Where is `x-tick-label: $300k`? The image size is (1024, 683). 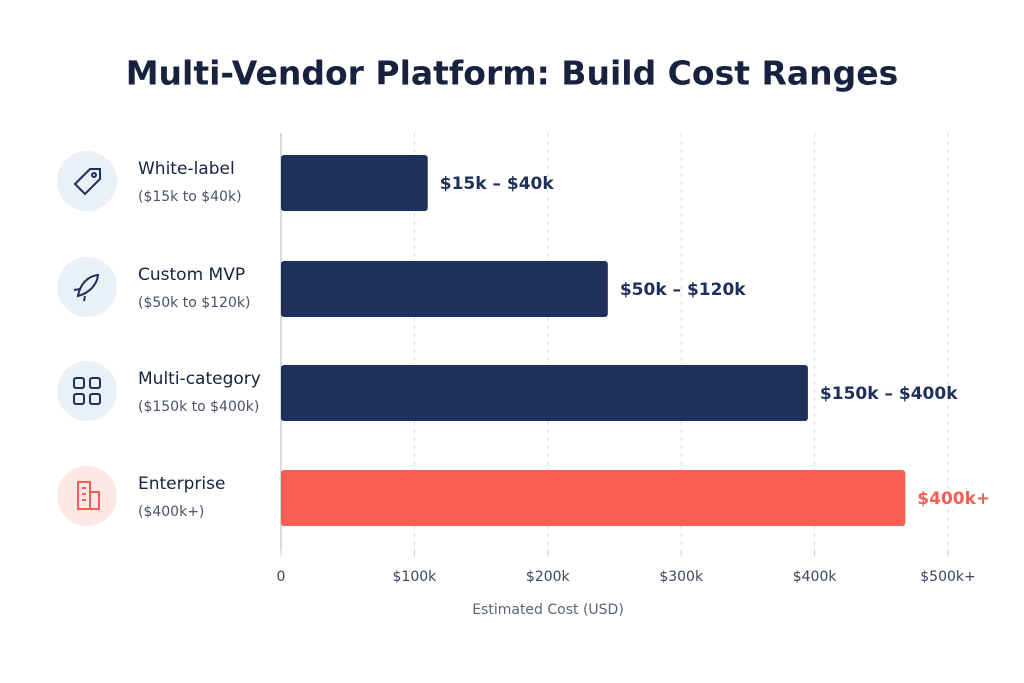 x-tick-label: $300k is located at coordinates (681, 577).